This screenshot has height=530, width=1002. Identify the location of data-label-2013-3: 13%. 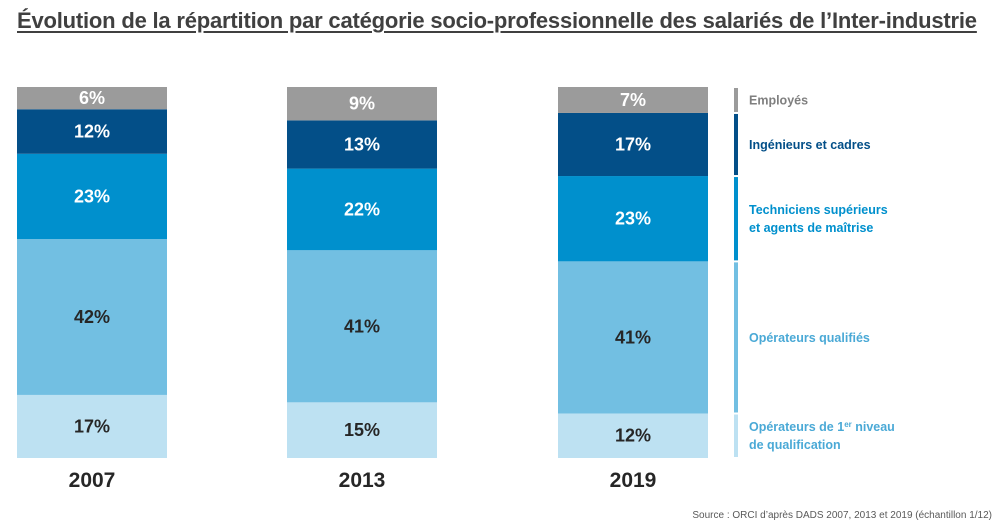
(362, 145).